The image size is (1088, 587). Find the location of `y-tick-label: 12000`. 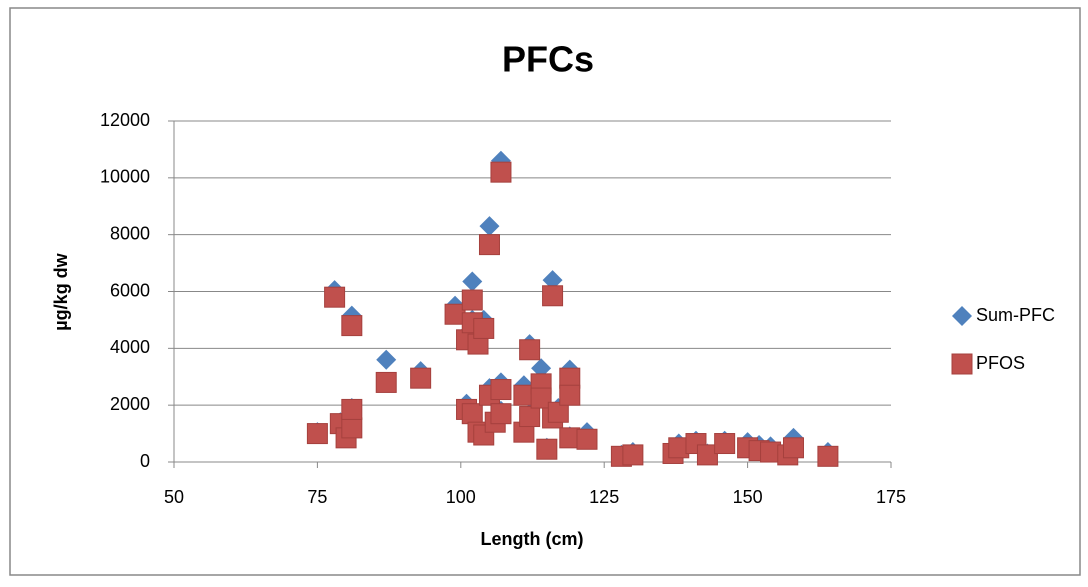

y-tick-label: 12000 is located at coordinates (125, 120).